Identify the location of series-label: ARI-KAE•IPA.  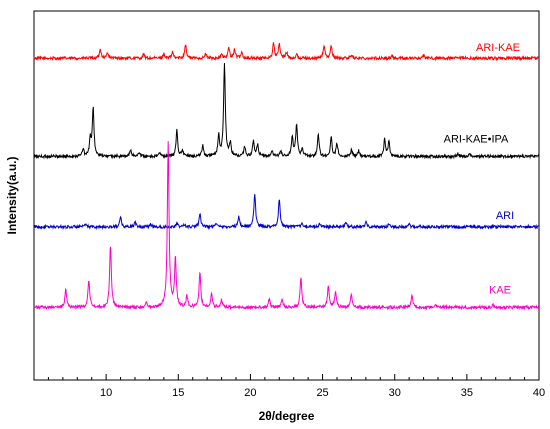
(476, 139).